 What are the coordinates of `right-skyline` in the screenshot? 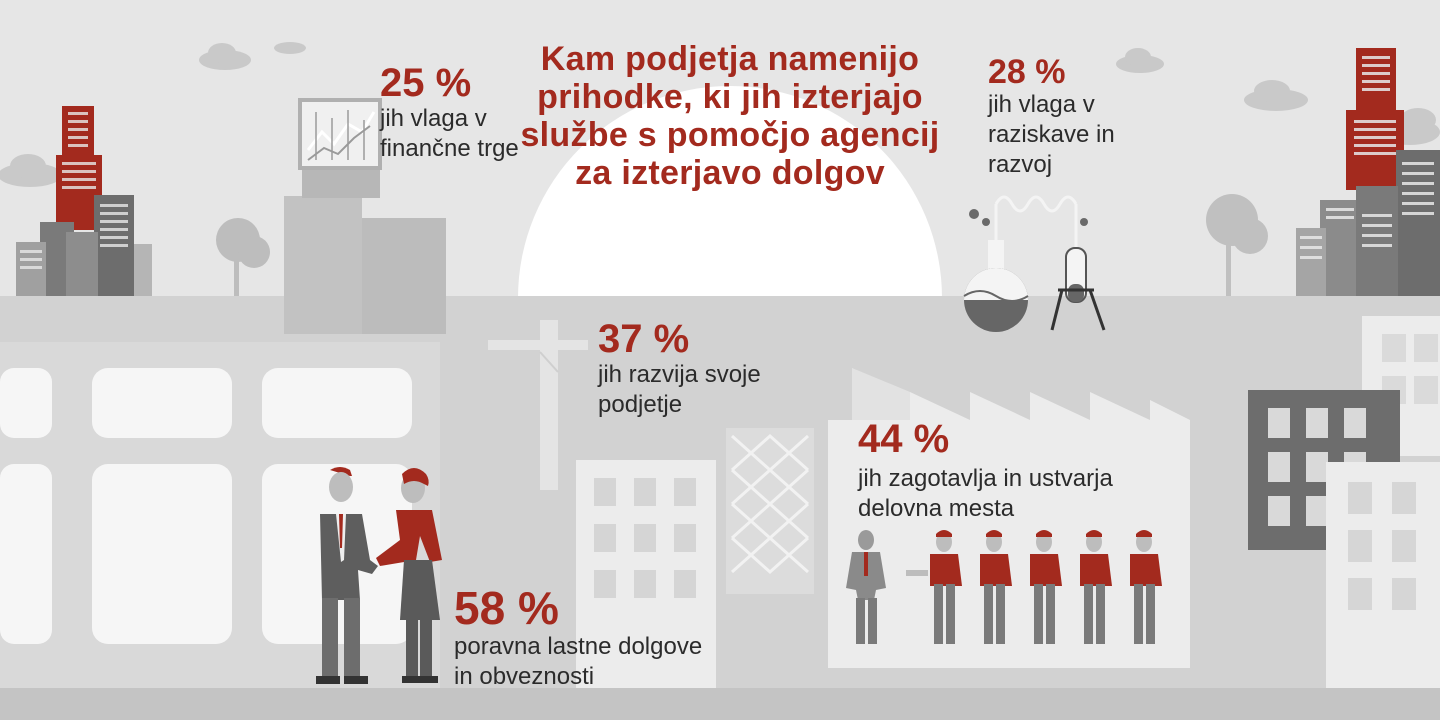 It's located at (1368, 172).